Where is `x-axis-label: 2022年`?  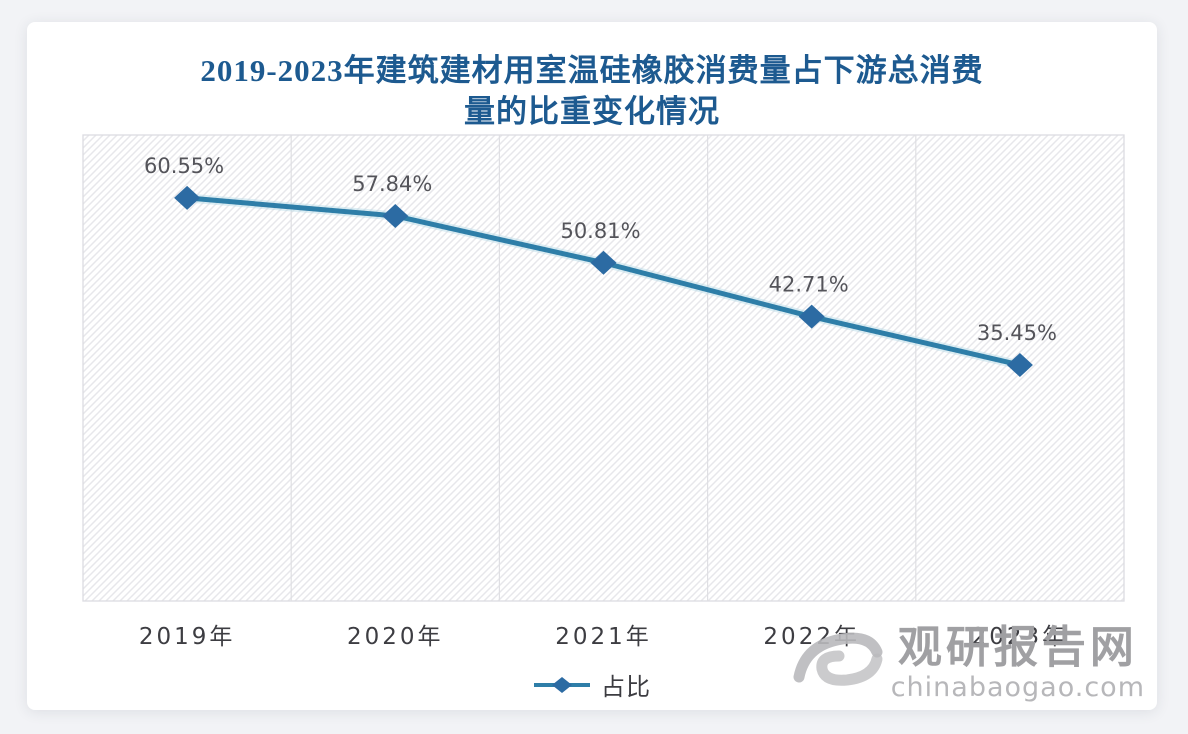
x-axis-label: 2022年 is located at coordinates (811, 637).